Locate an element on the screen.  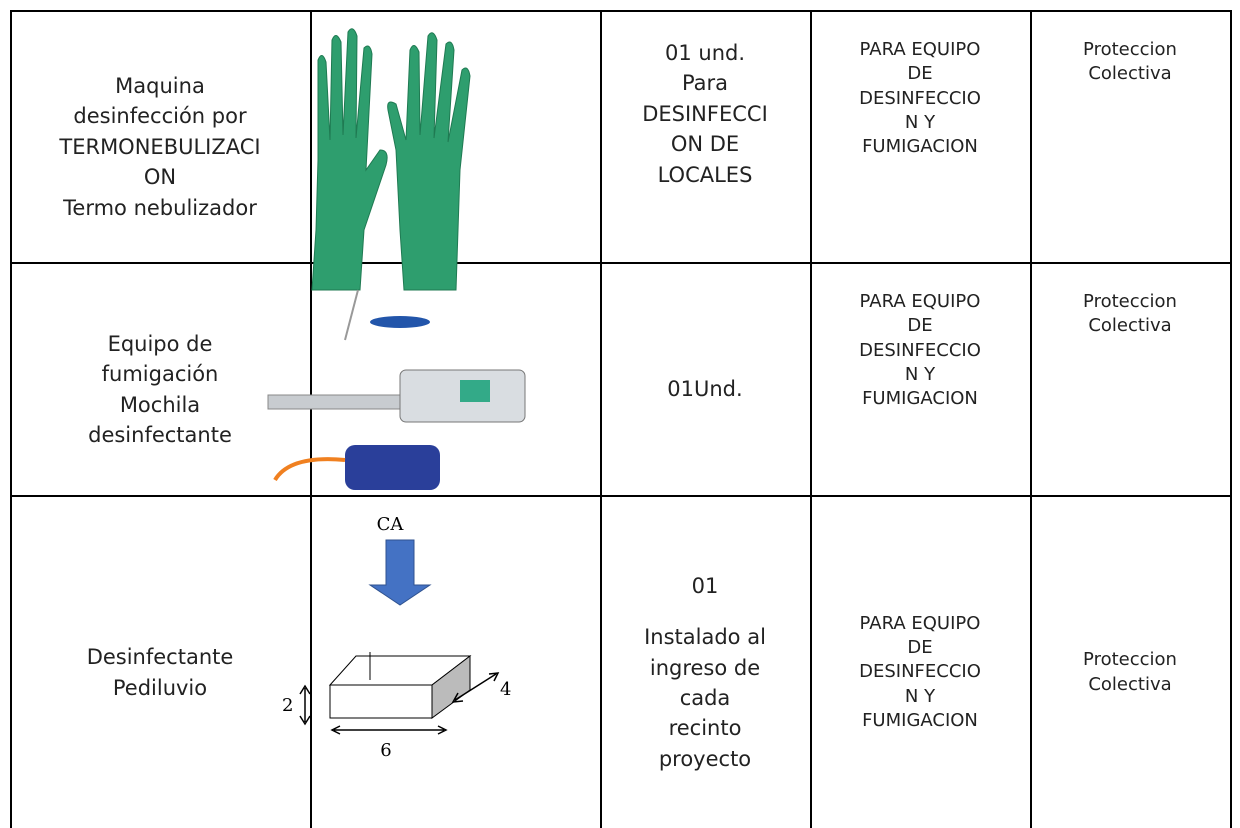
cell-text: Pediluvio is located at coordinates (160, 687).